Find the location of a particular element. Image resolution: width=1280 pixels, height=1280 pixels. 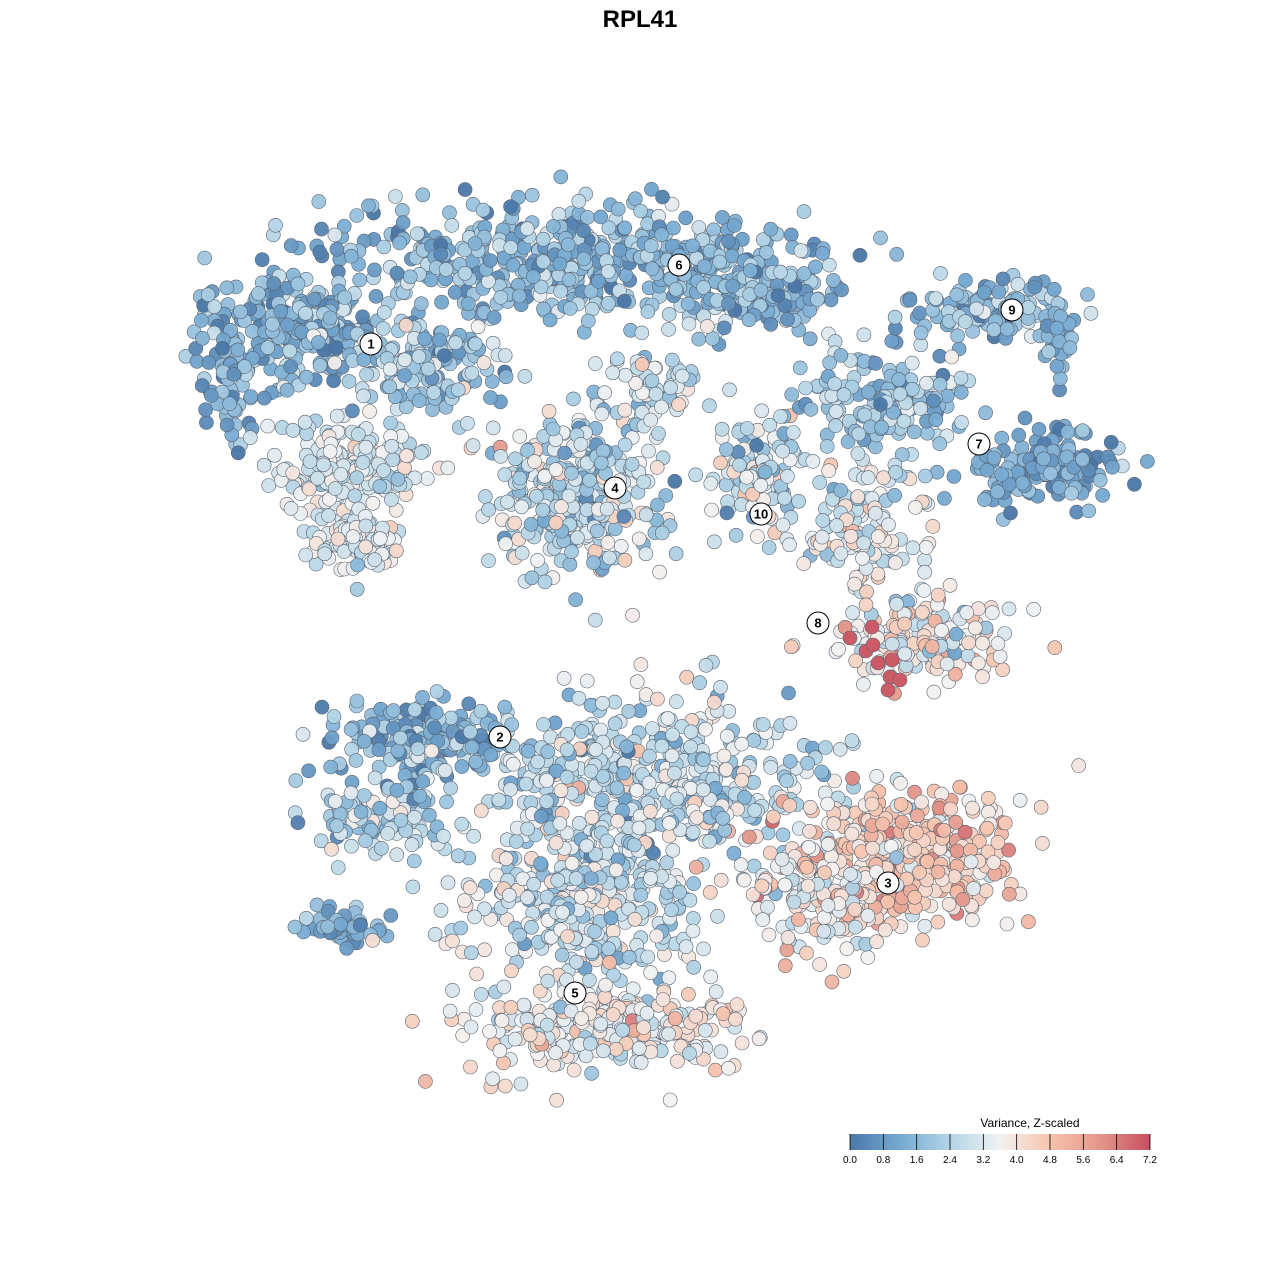

cluster-label-3: 3 is located at coordinates (888, 883).